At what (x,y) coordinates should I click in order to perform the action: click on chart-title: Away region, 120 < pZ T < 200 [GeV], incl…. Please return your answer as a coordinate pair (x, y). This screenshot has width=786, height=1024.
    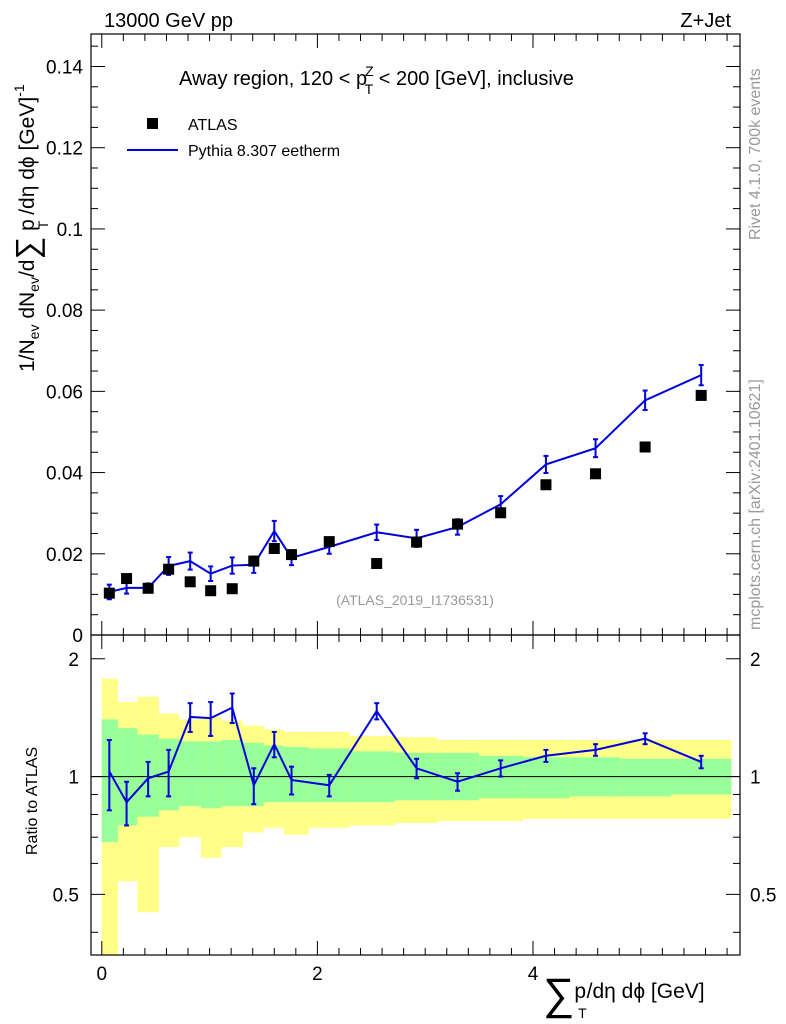
    Looking at the image, I should click on (376, 80).